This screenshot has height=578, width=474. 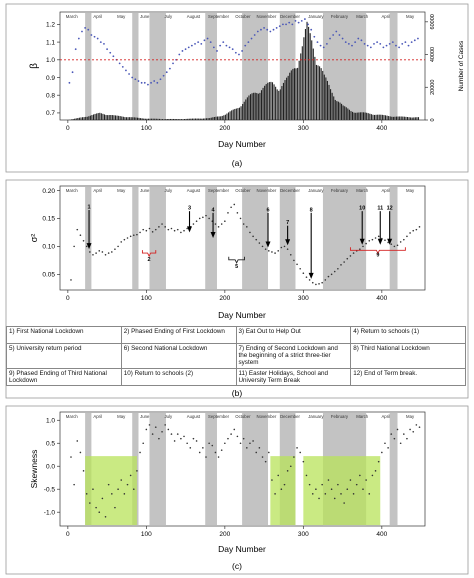 What do you see at coordinates (50, 96) in the screenshot?
I see `y-tick-label: 0.8` at bounding box center [50, 96].